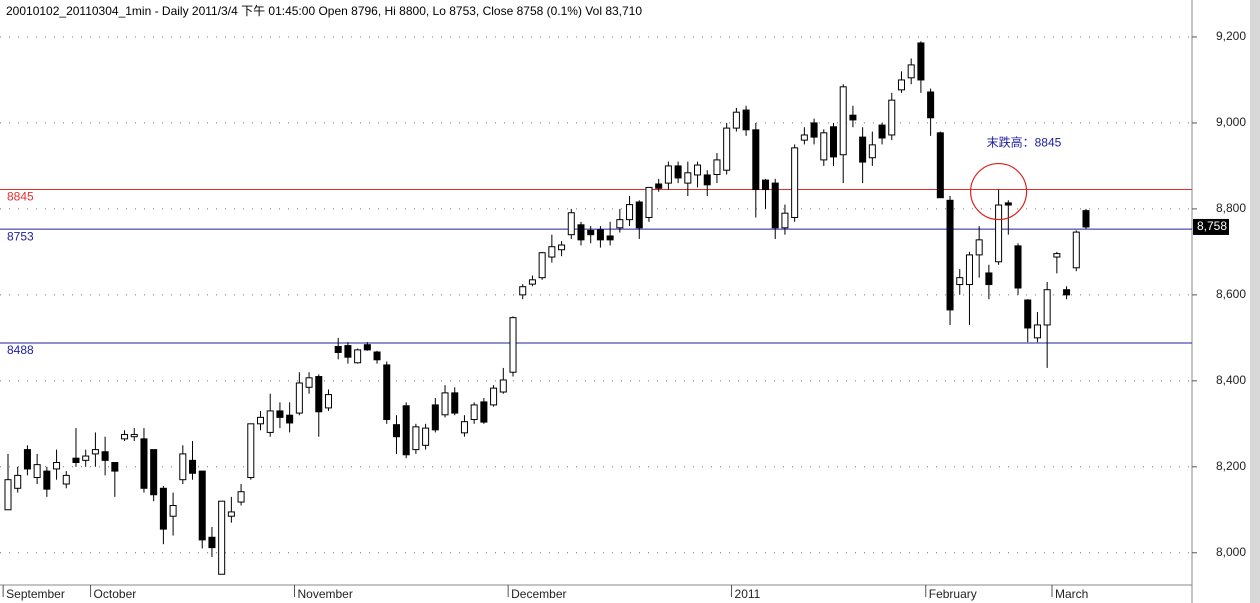  I want to click on y-tick-label: 8,000, so click(1231, 552).